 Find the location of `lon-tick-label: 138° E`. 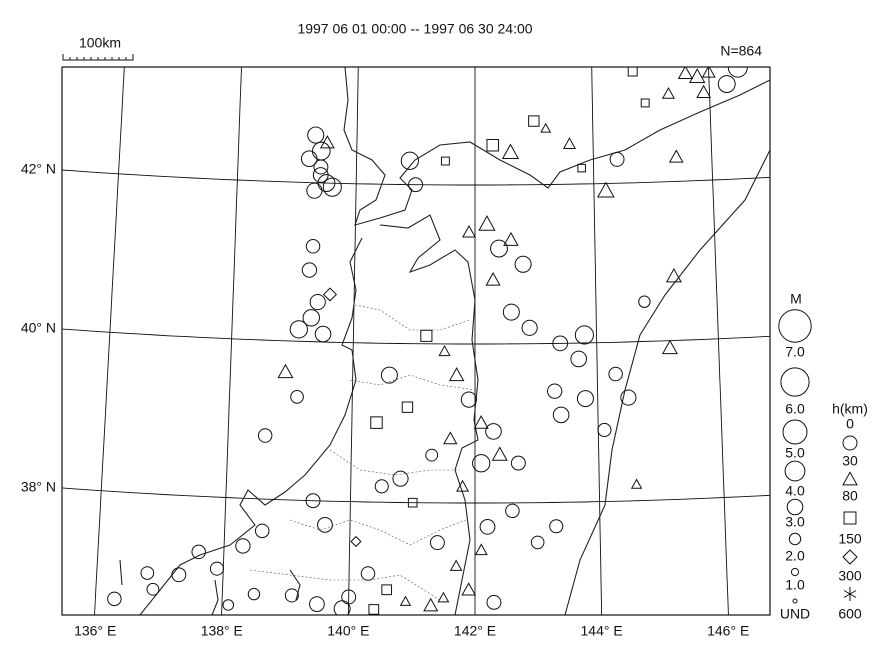

lon-tick-label: 138° E is located at coordinates (222, 631).